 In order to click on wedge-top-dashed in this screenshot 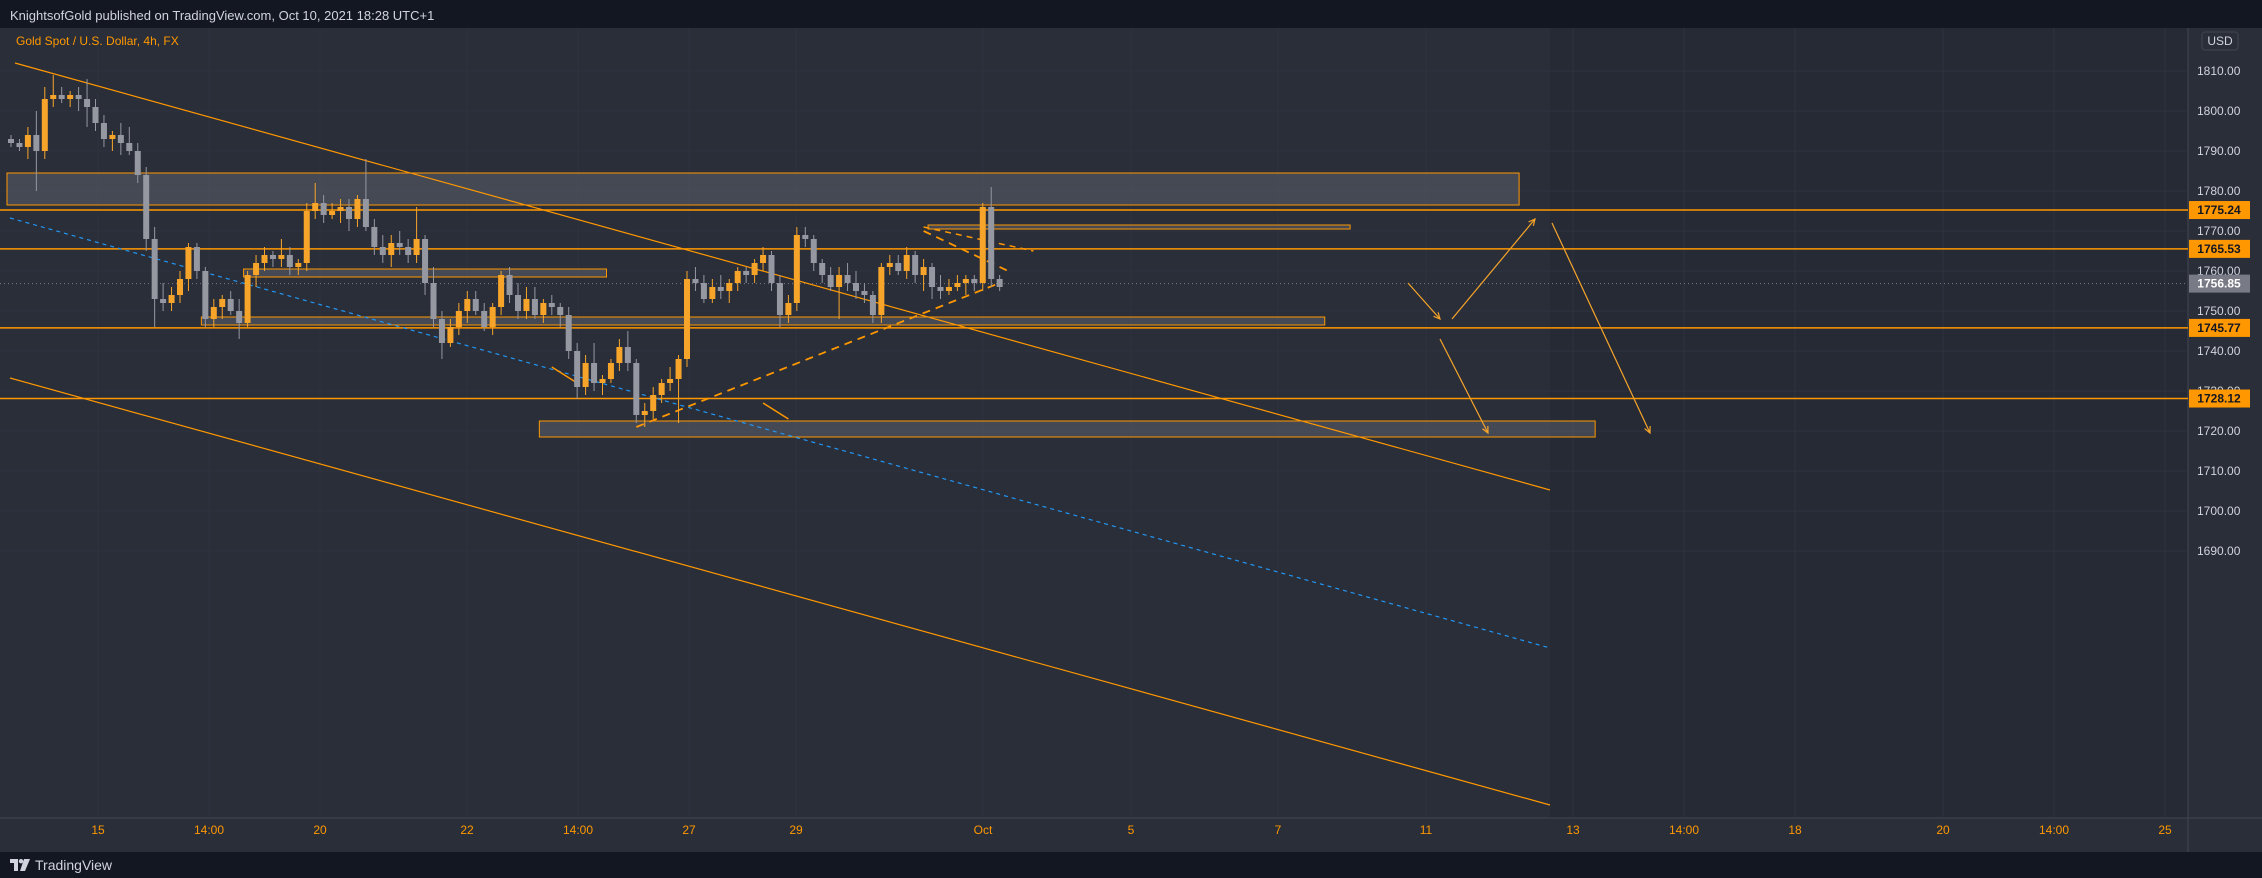, I will do `click(978, 239)`.